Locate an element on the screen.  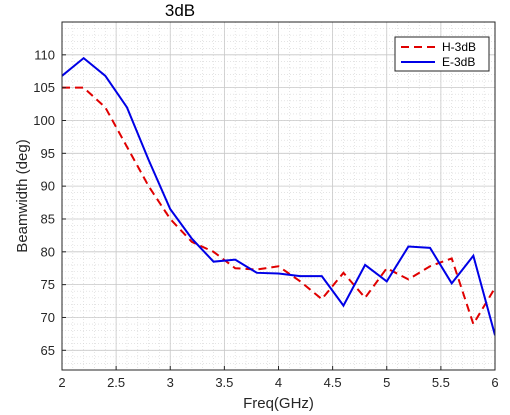
x-tick-label: 3.5 is located at coordinates (224, 382).